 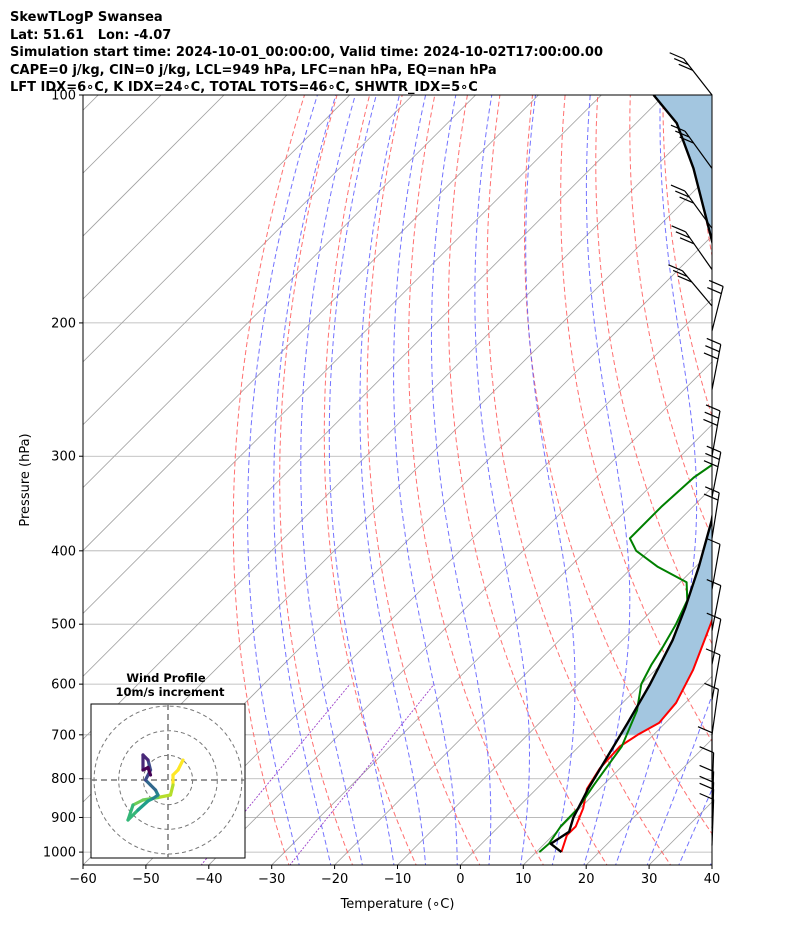 What do you see at coordinates (397, 904) in the screenshot?
I see `x-axis-label: Temperature (∘C)` at bounding box center [397, 904].